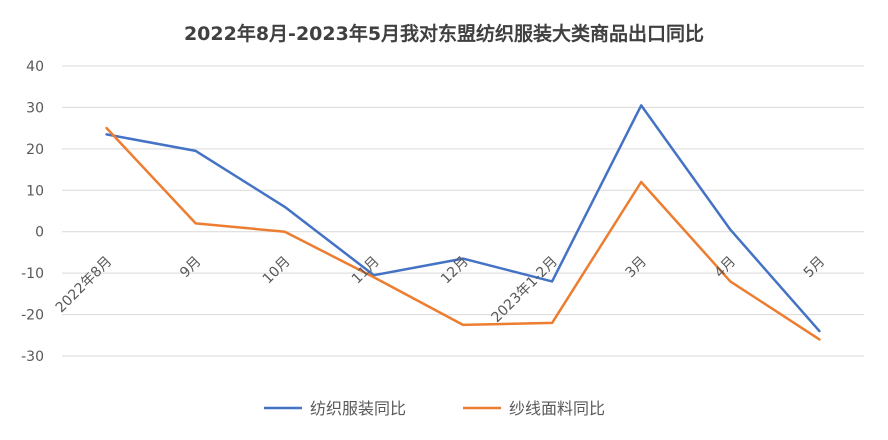  Describe the element at coordinates (637, 268) in the screenshot. I see `x-tick-label: 3月` at that location.